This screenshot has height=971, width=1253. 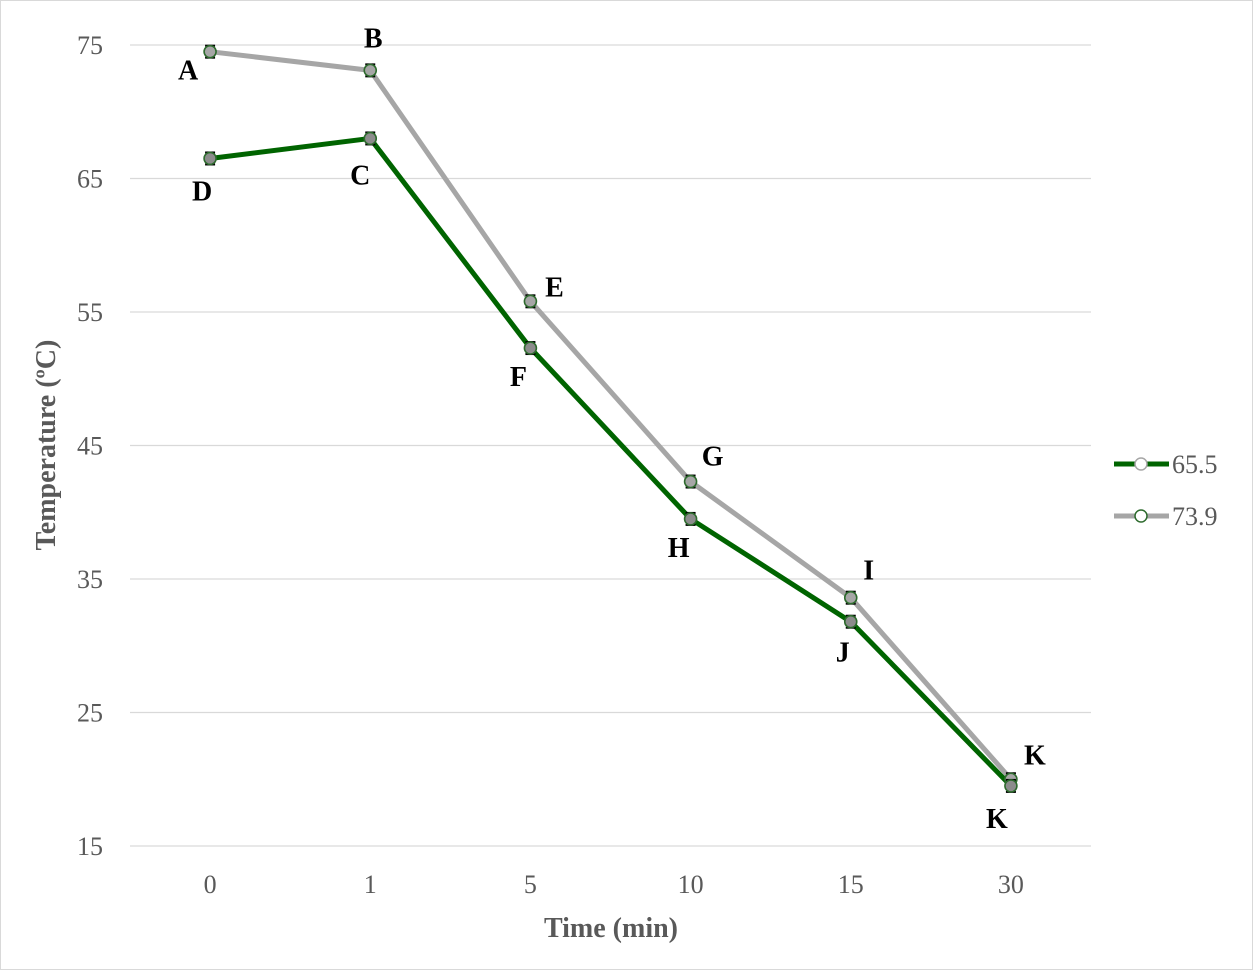 What do you see at coordinates (1195, 516) in the screenshot?
I see `legend-label: 73.9` at bounding box center [1195, 516].